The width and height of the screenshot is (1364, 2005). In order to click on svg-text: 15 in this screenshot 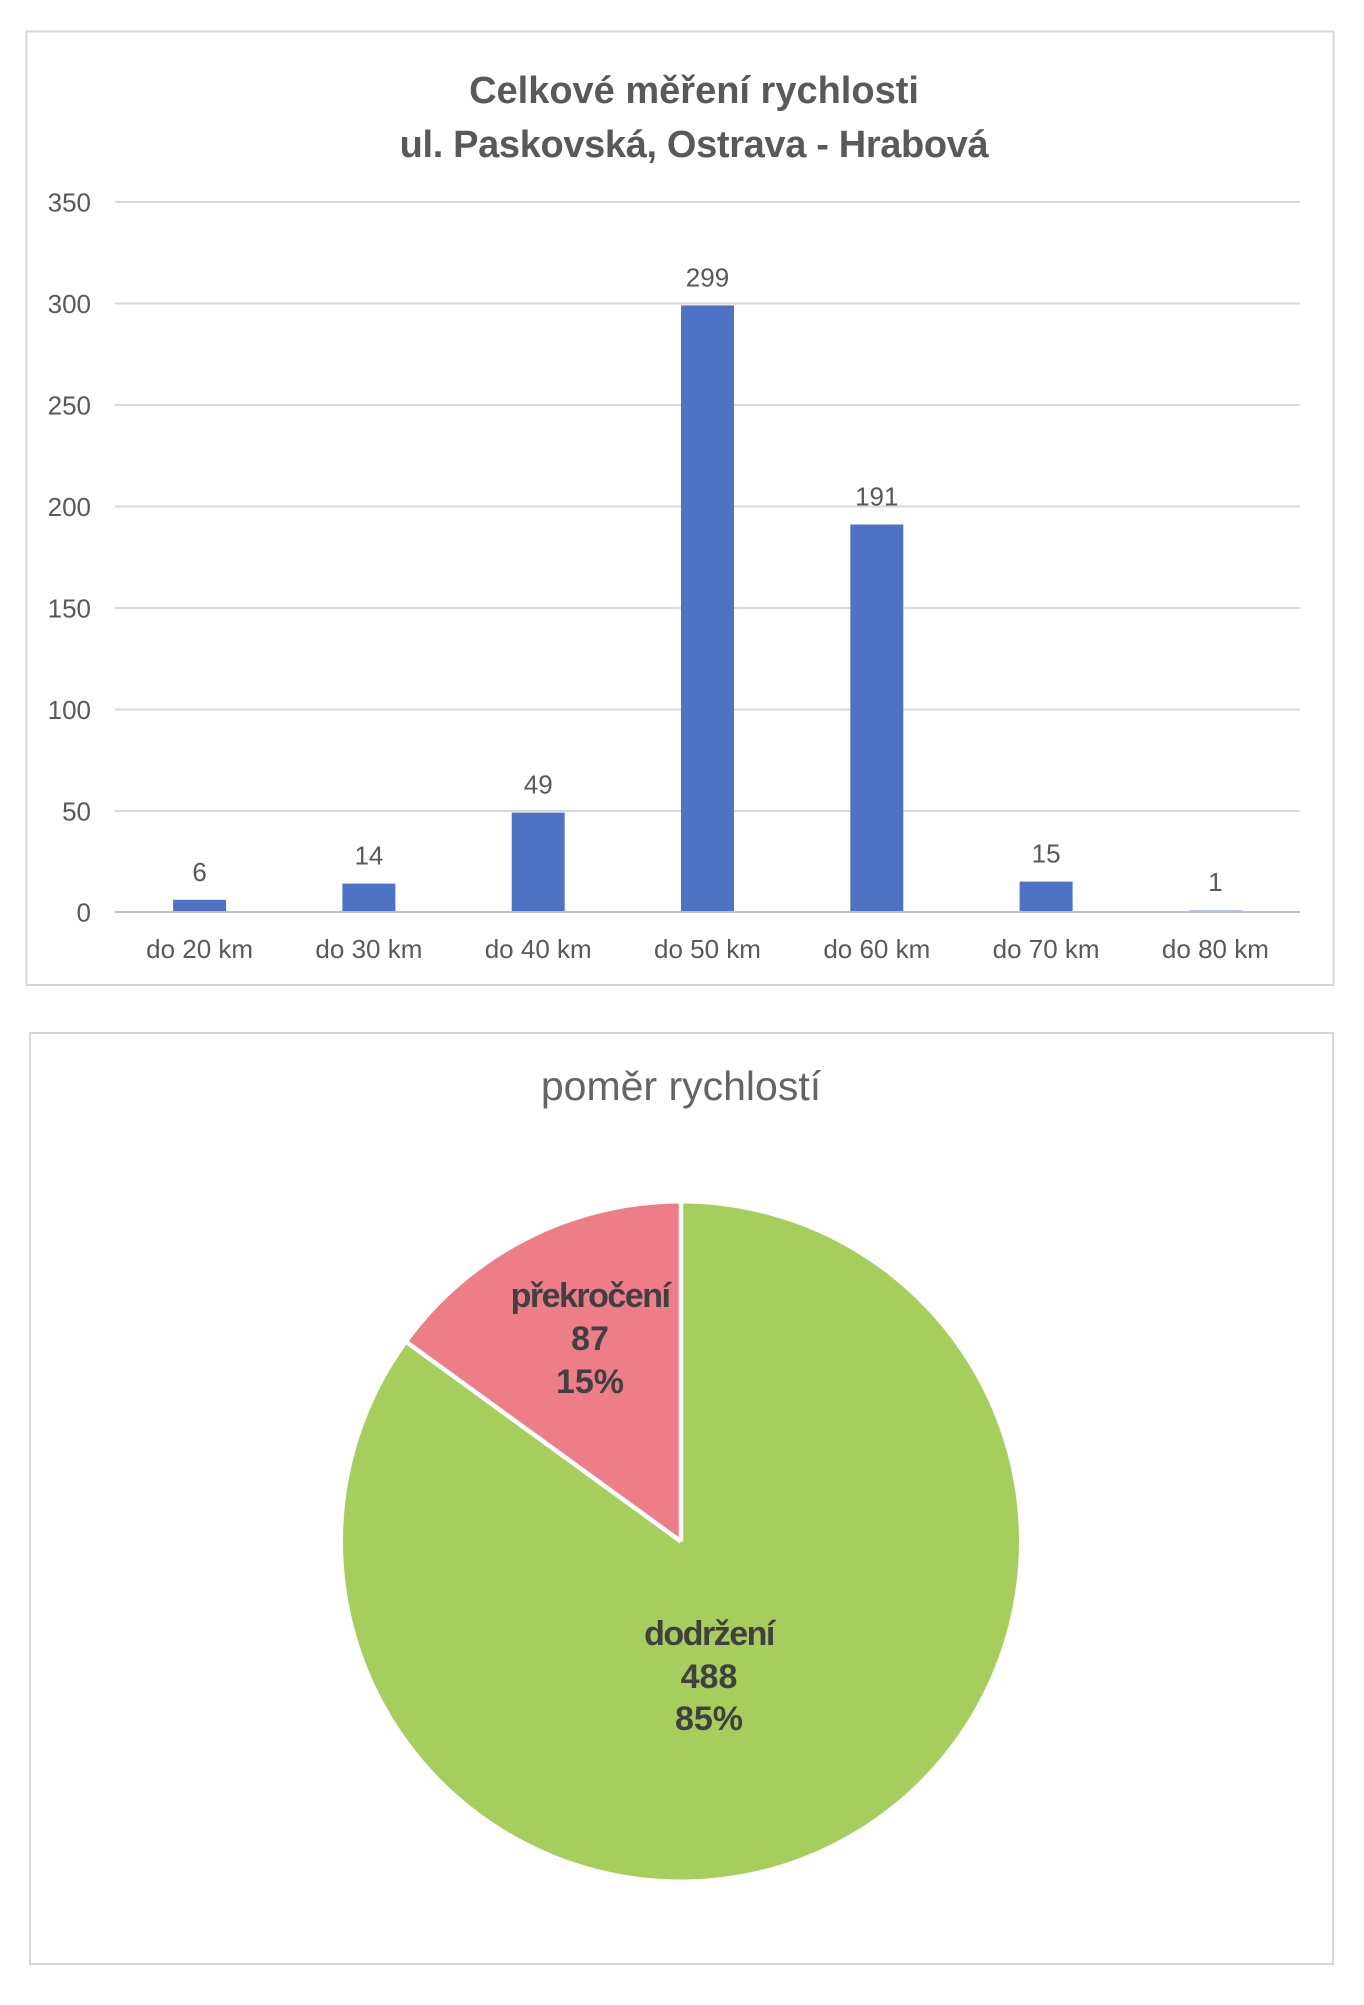, I will do `click(1046, 854)`.